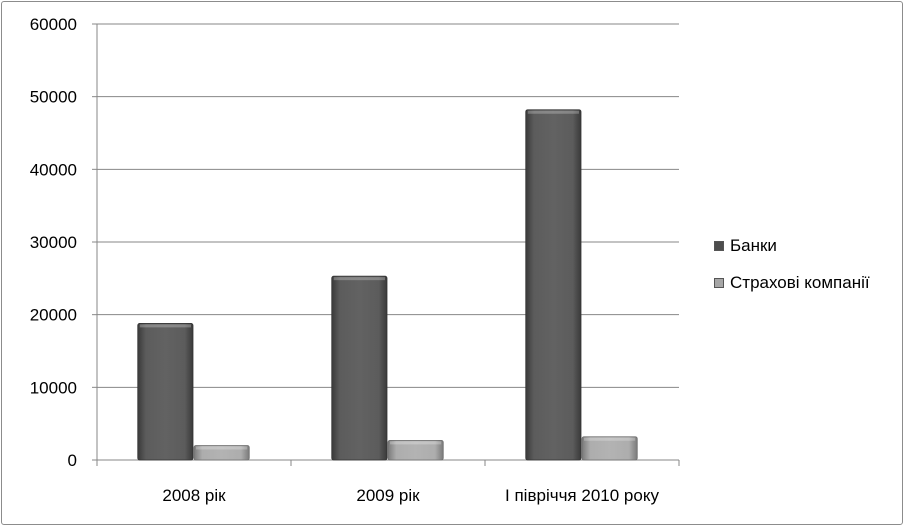 Image resolution: width=906 pixels, height=528 pixels. I want to click on x-tick-label: 2009 рік, so click(388, 495).